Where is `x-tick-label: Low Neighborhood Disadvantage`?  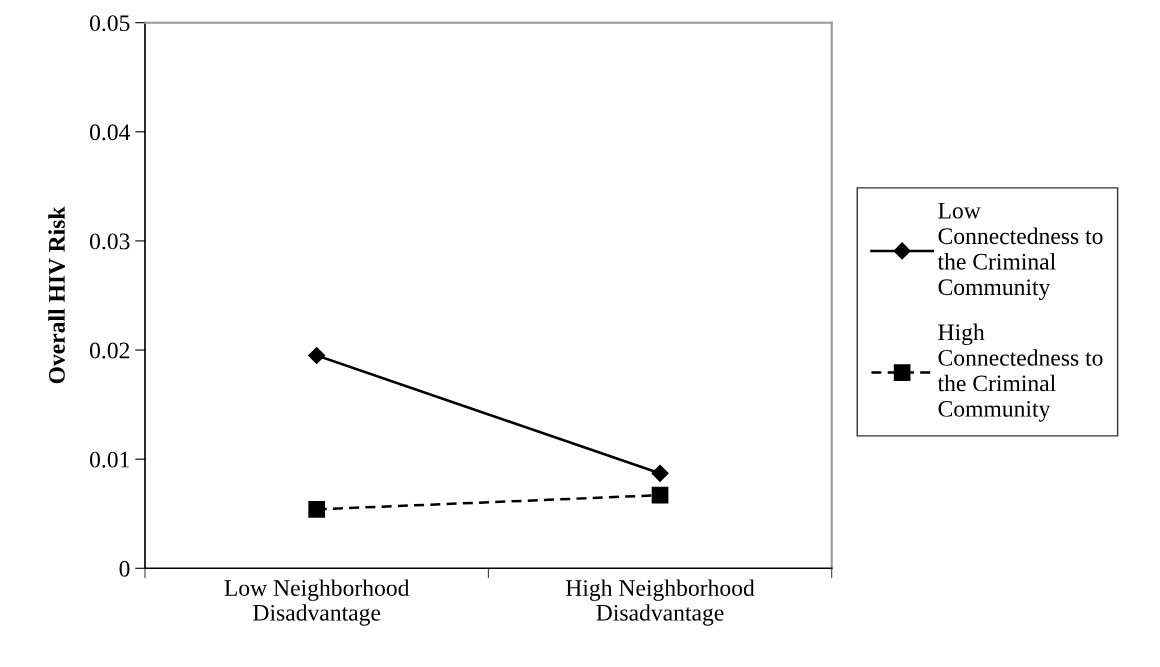 x-tick-label: Low Neighborhood Disadvantage is located at coordinates (317, 602).